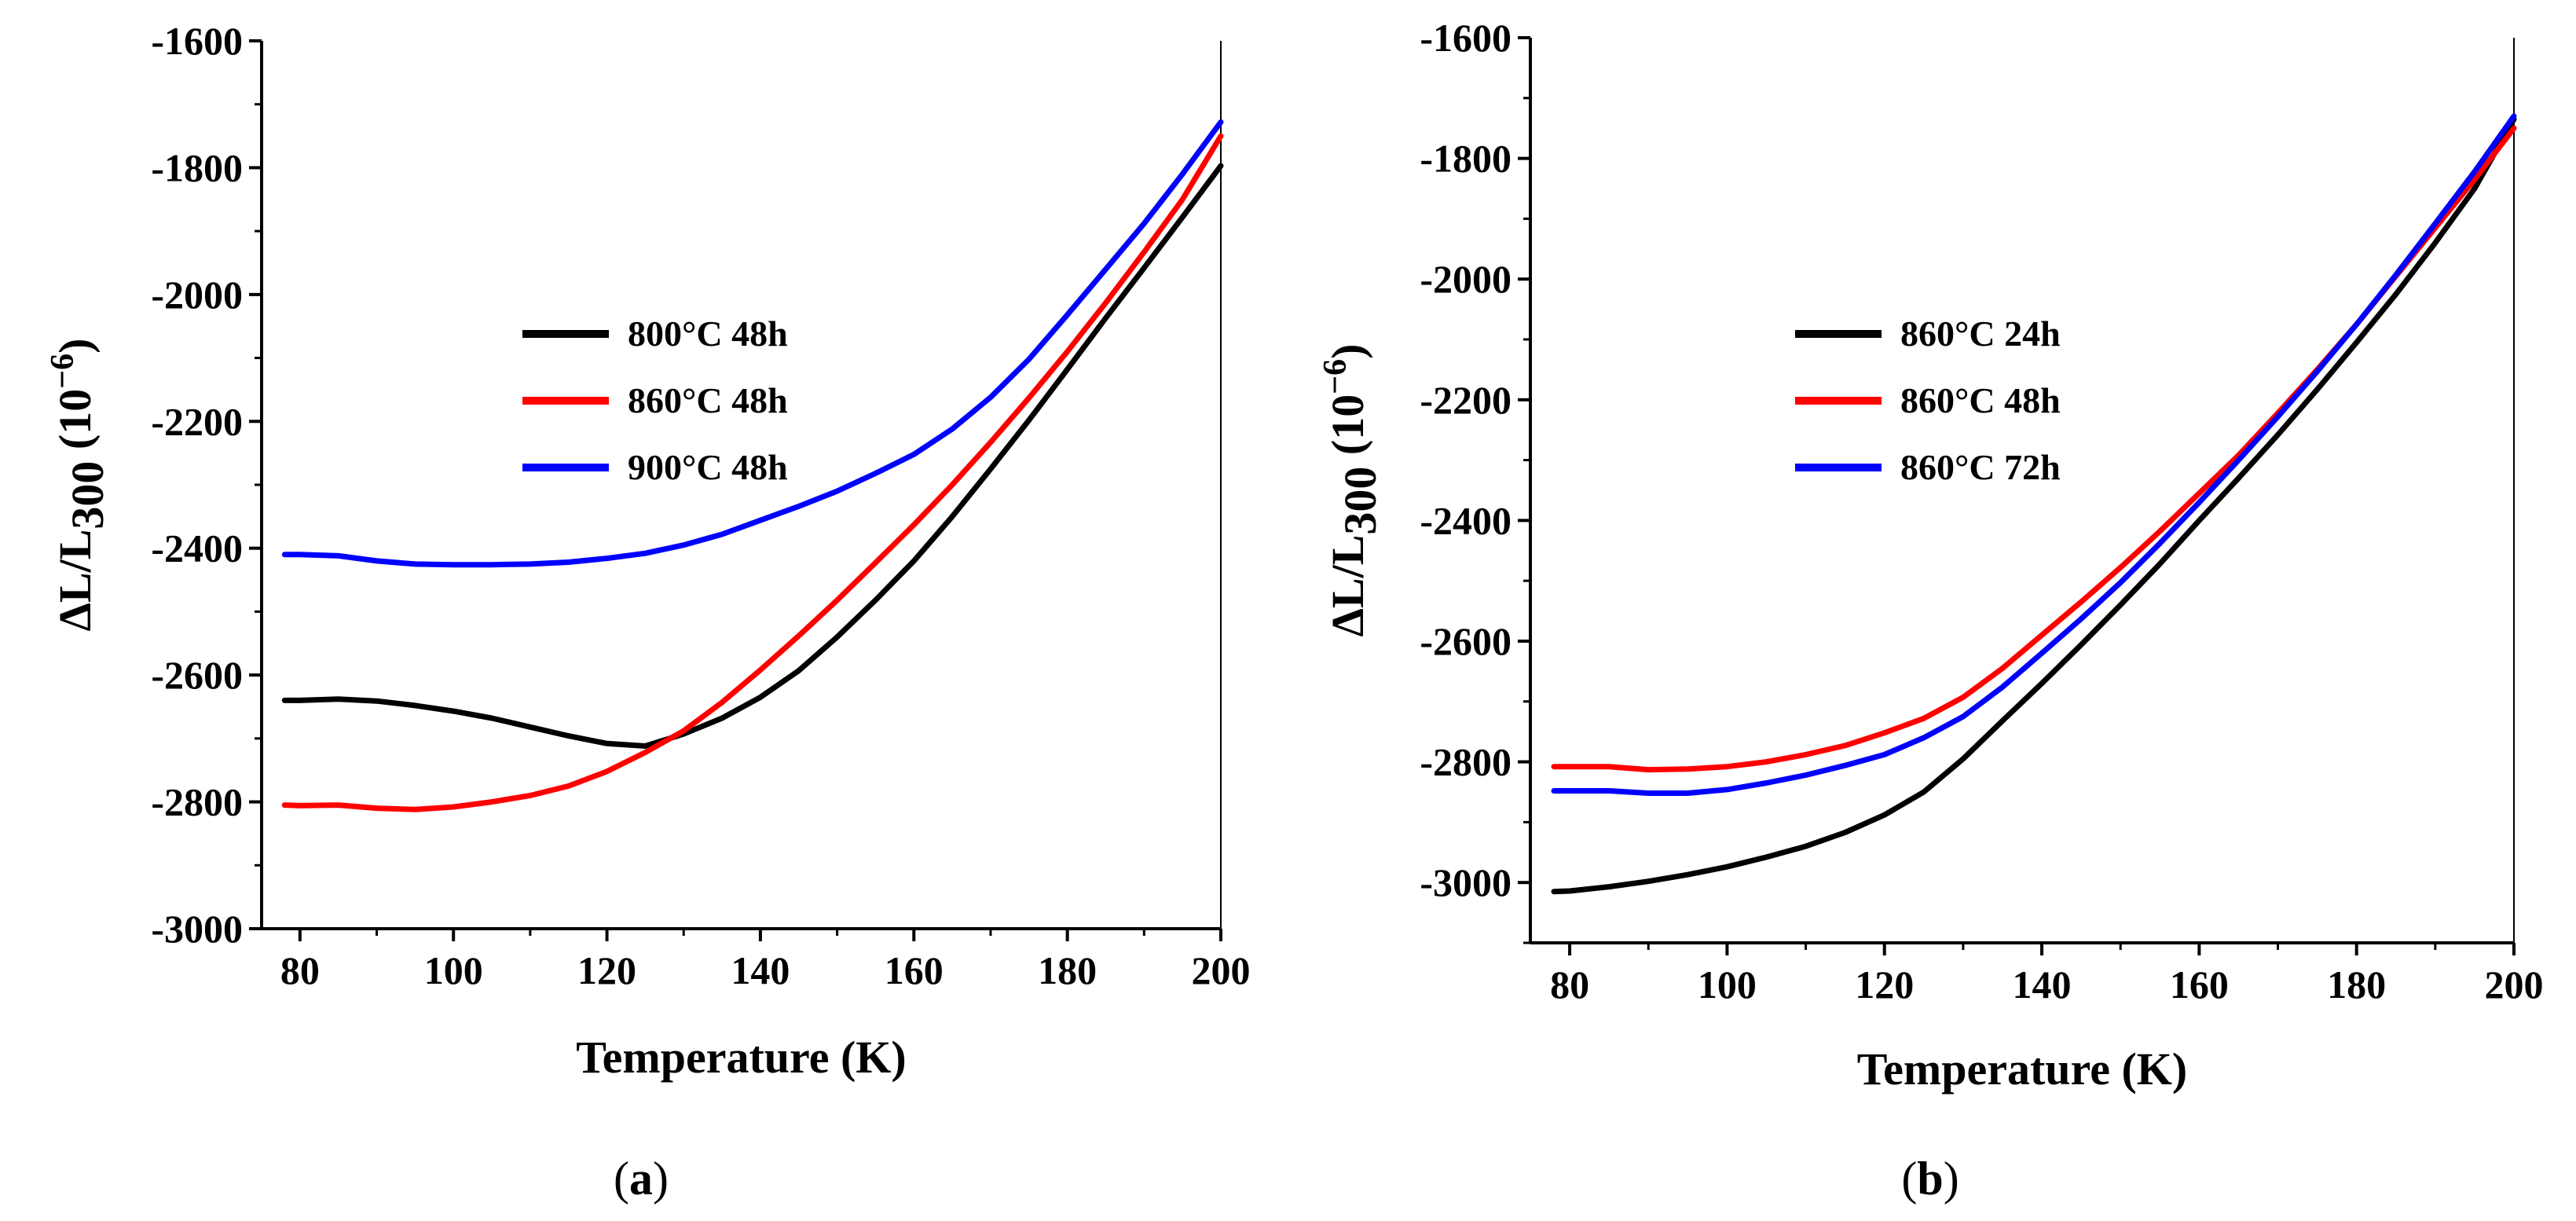 The height and width of the screenshot is (1221, 2576). I want to click on legend-entry: 900°C 48h, so click(708, 467).